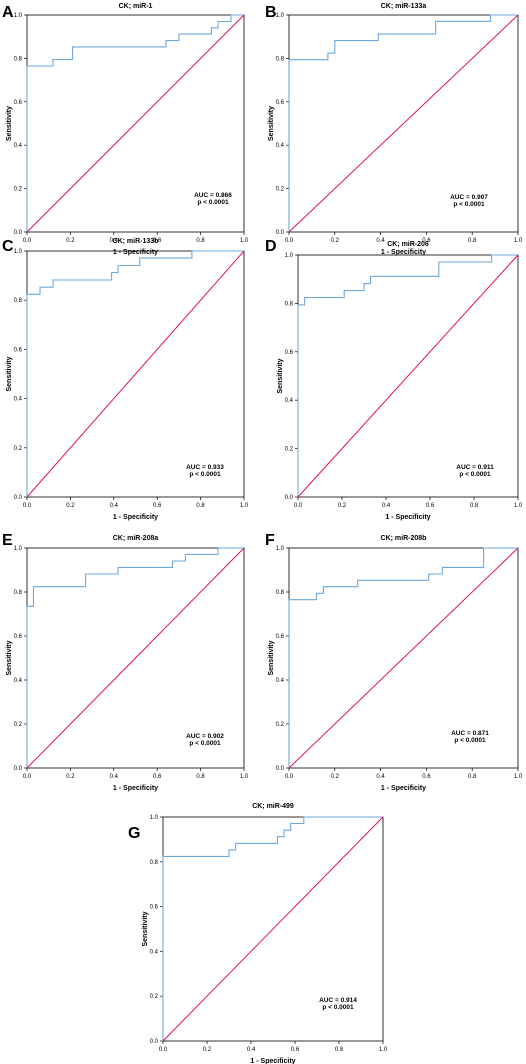 This screenshot has width=526, height=1064. I want to click on chart-title: CK; miR-133a, so click(404, 6).